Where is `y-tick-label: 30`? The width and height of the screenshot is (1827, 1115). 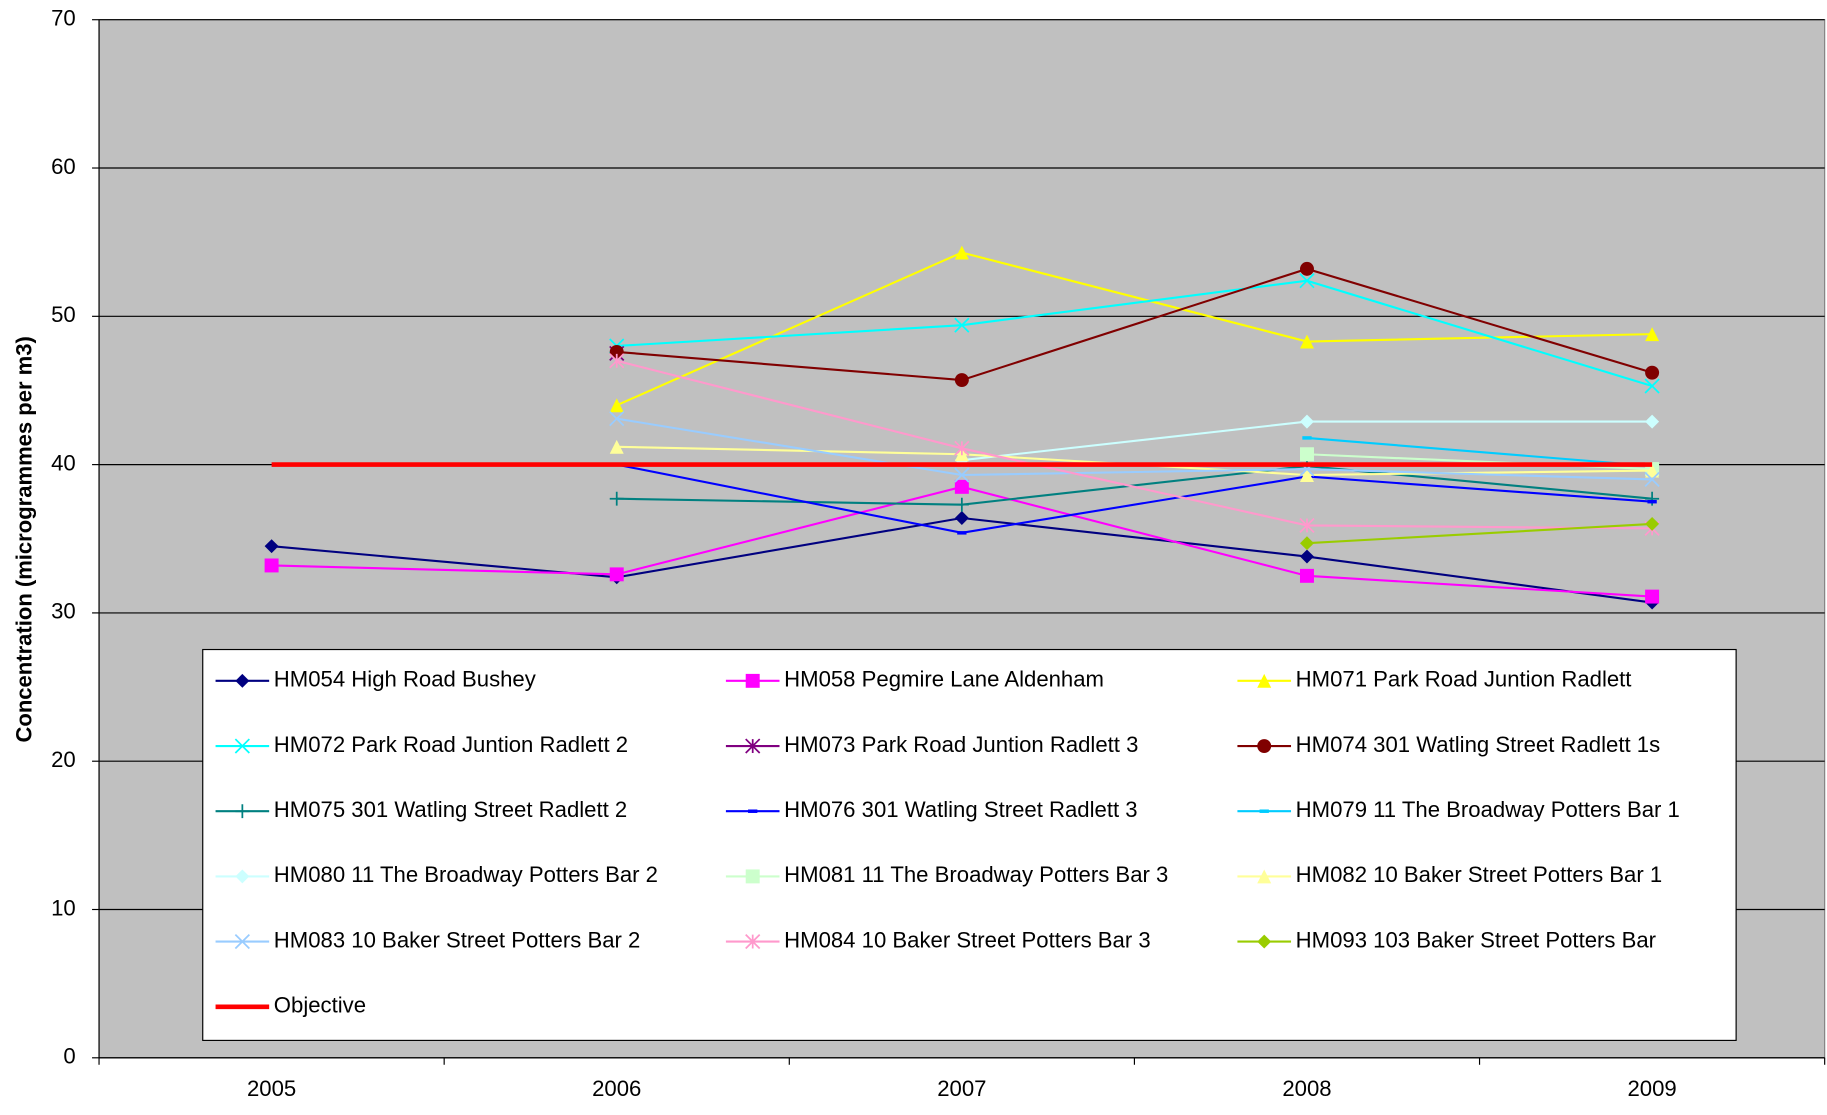
y-tick-label: 30 is located at coordinates (63, 611).